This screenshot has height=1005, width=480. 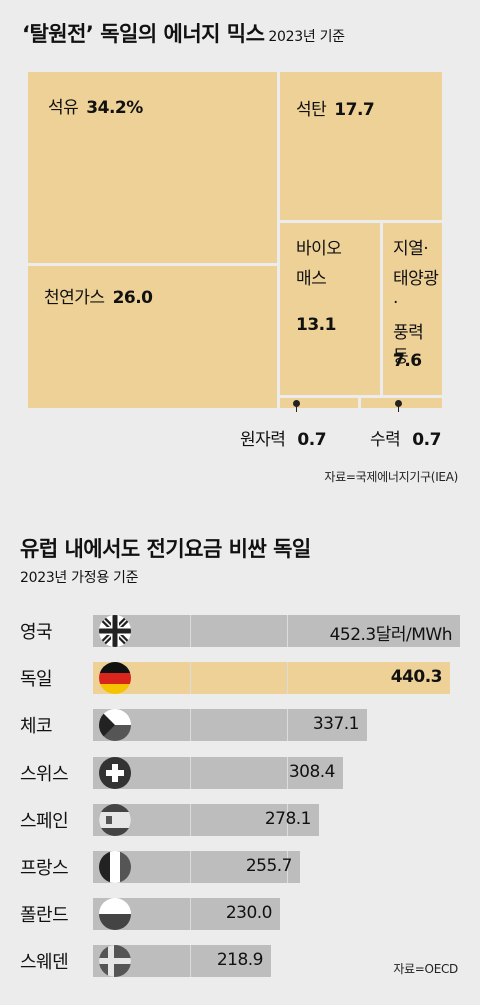 I want to click on chart2-subtitle: 2023년 가정용 기준, so click(x=79, y=578).